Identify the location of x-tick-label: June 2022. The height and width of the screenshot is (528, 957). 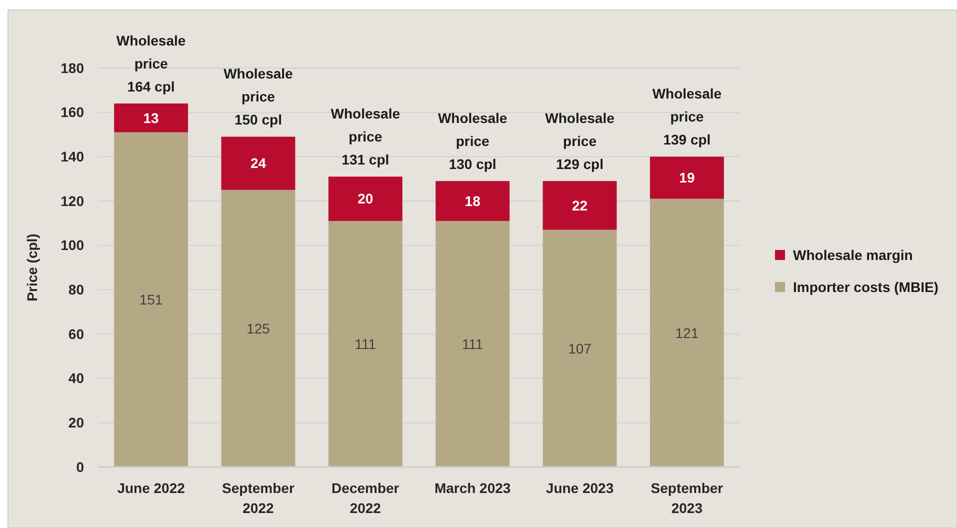
(151, 488).